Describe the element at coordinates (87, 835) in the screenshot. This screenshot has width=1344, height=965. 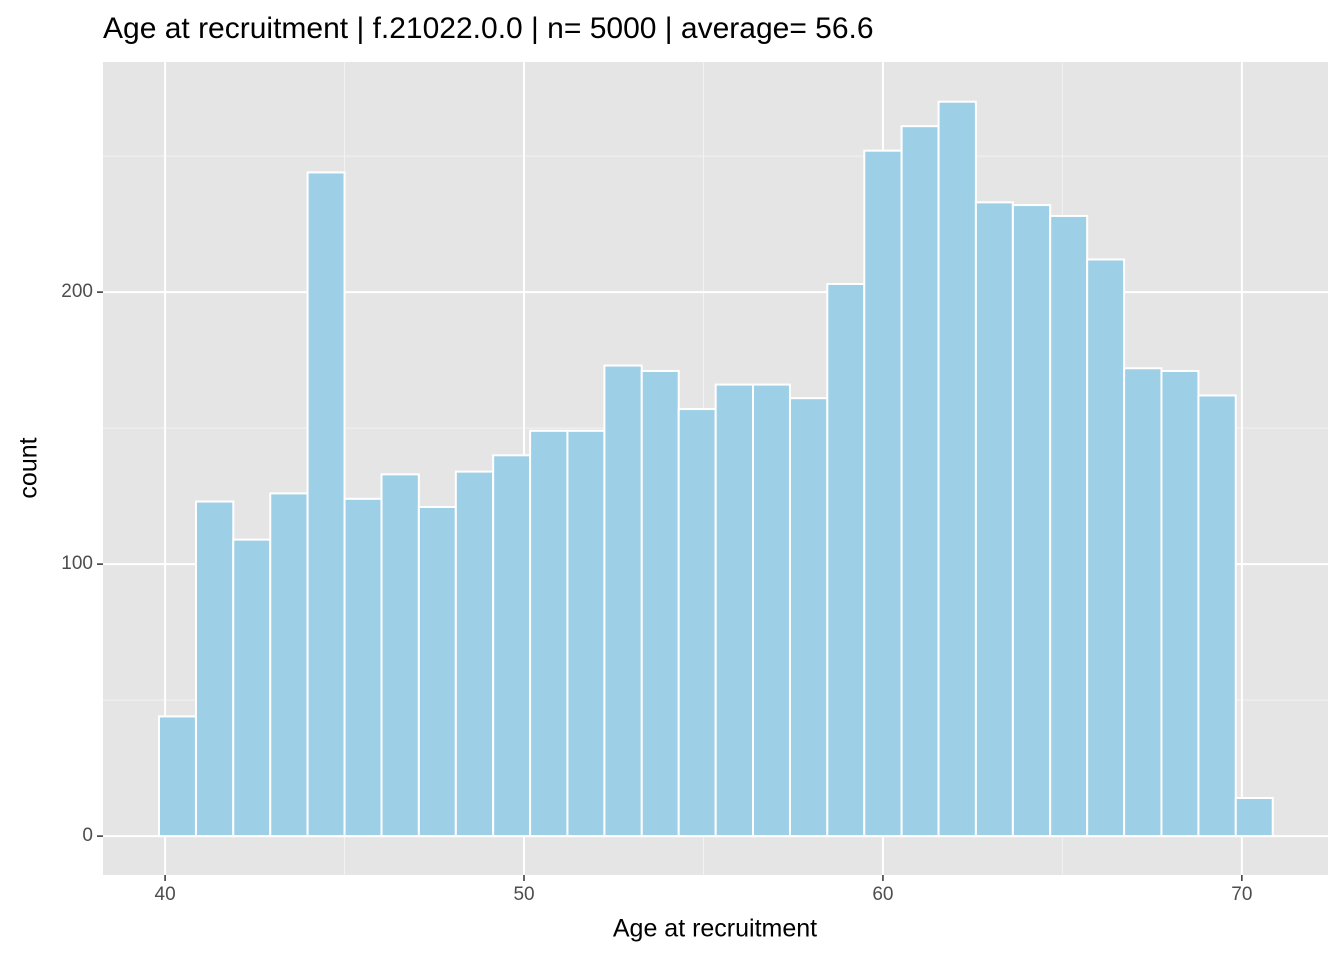
I see `y-tick-label: 0` at that location.